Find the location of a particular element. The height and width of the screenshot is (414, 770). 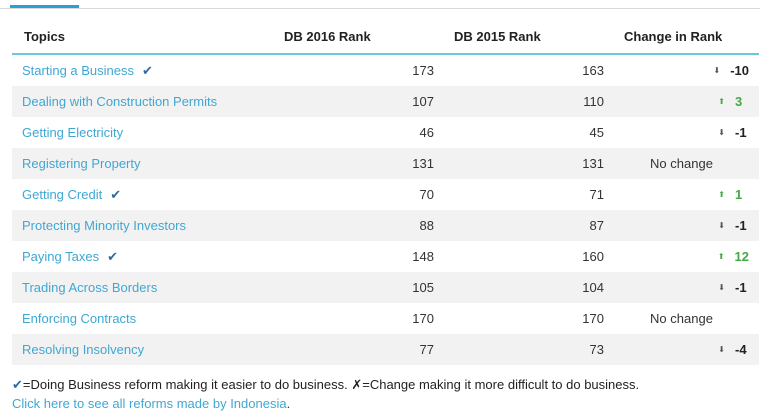

change-cell: ⬆ 1 is located at coordinates (686, 194).